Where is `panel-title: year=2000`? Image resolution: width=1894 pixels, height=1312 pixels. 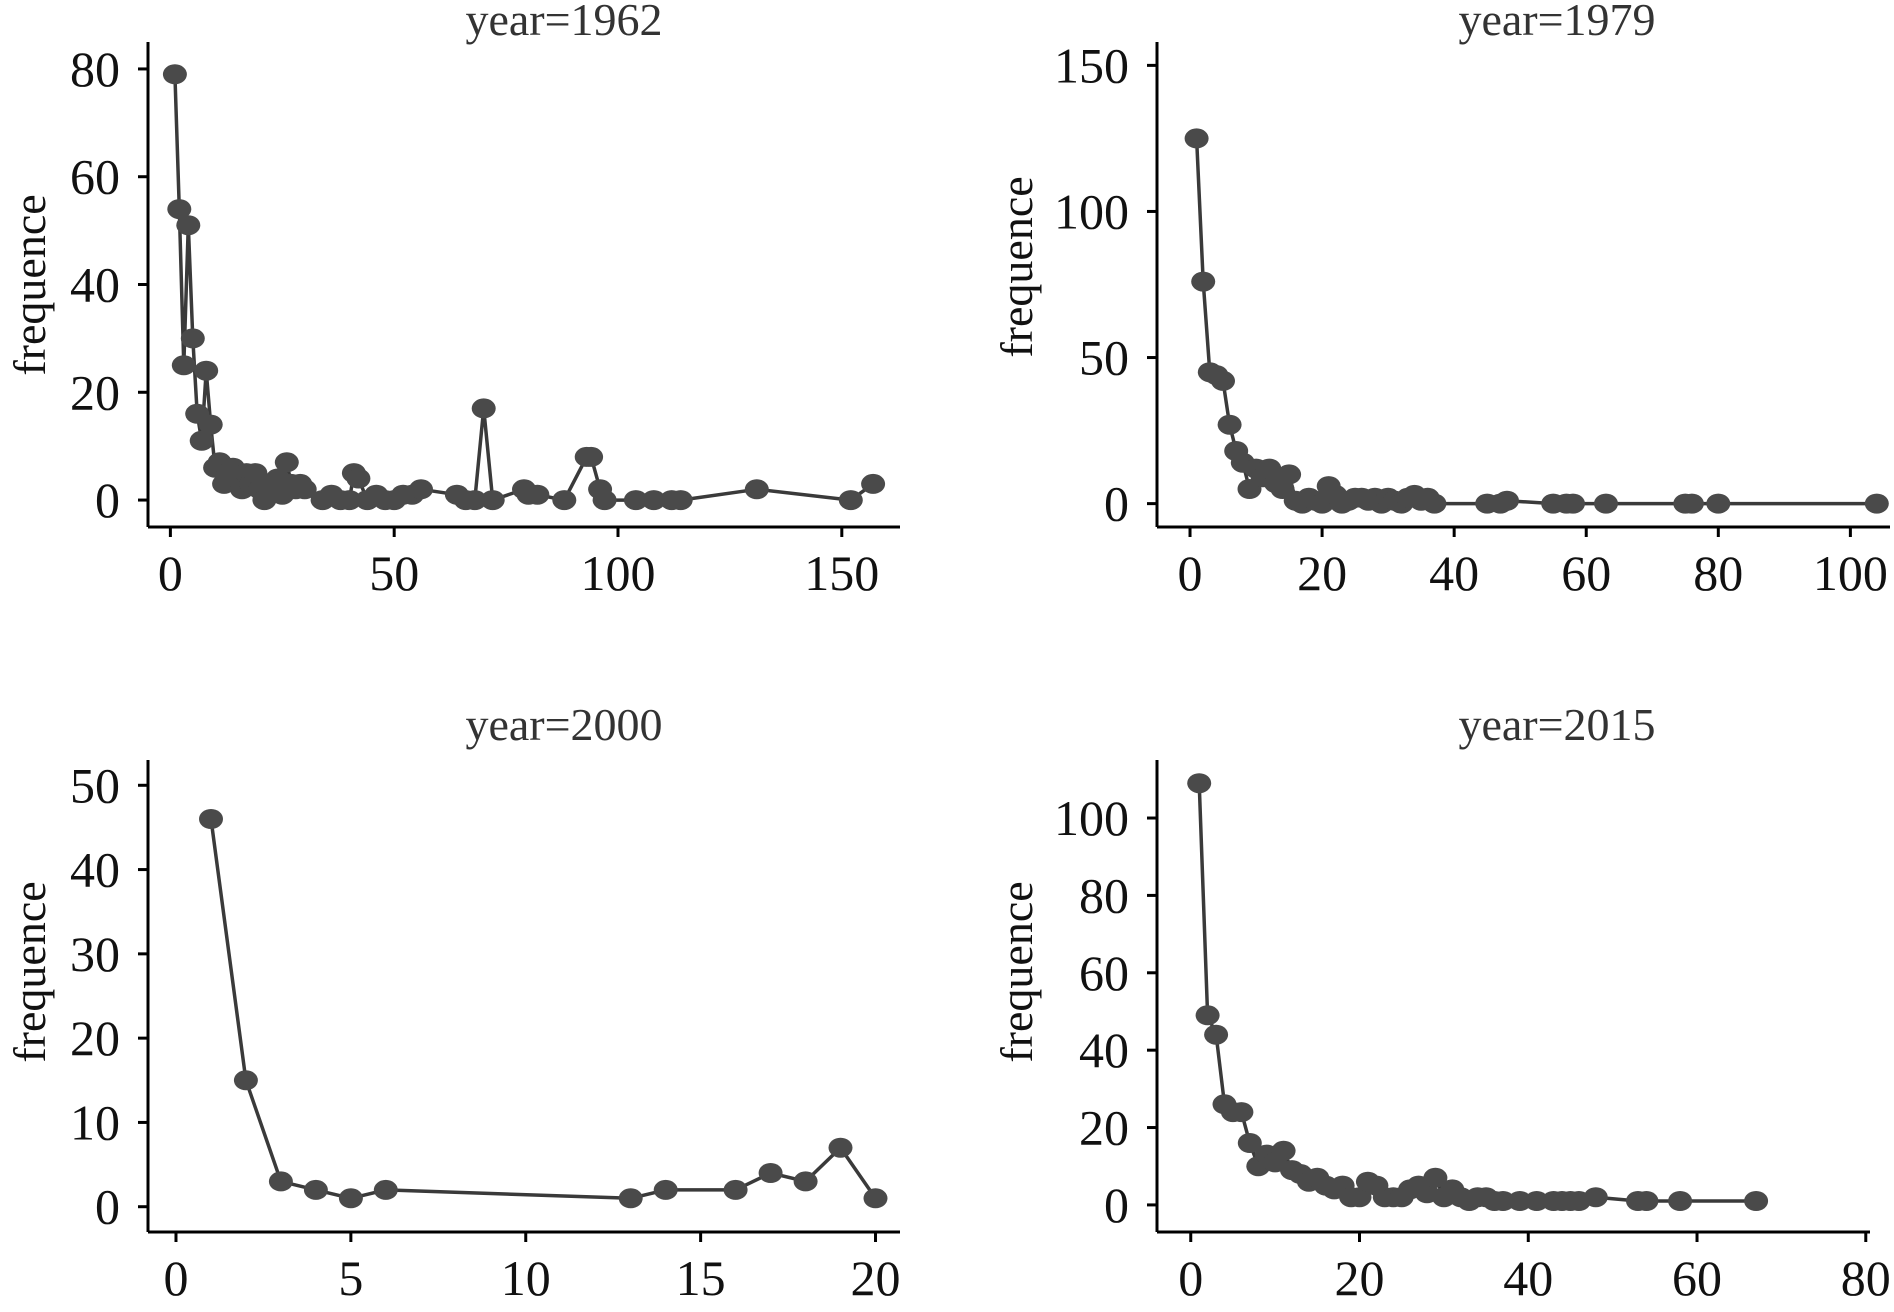 panel-title: year=2000 is located at coordinates (563, 724).